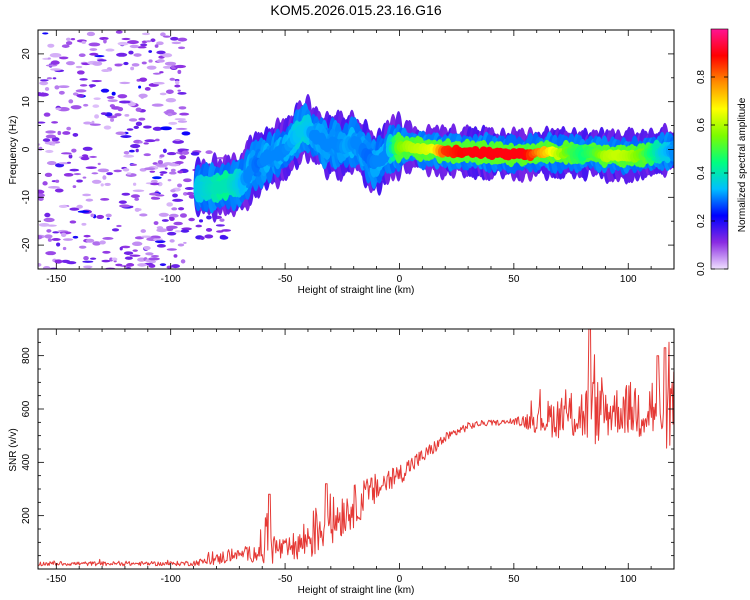  What do you see at coordinates (719, 149) in the screenshot?
I see `colorbar-frame` at bounding box center [719, 149].